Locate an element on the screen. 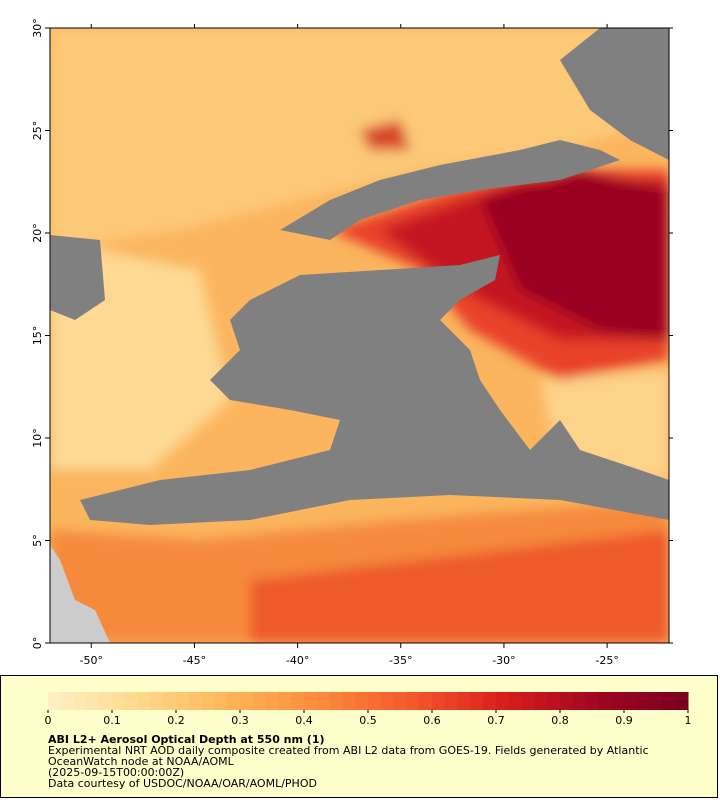 The height and width of the screenshot is (804, 720). y-tick-label: 15° is located at coordinates (37, 336).